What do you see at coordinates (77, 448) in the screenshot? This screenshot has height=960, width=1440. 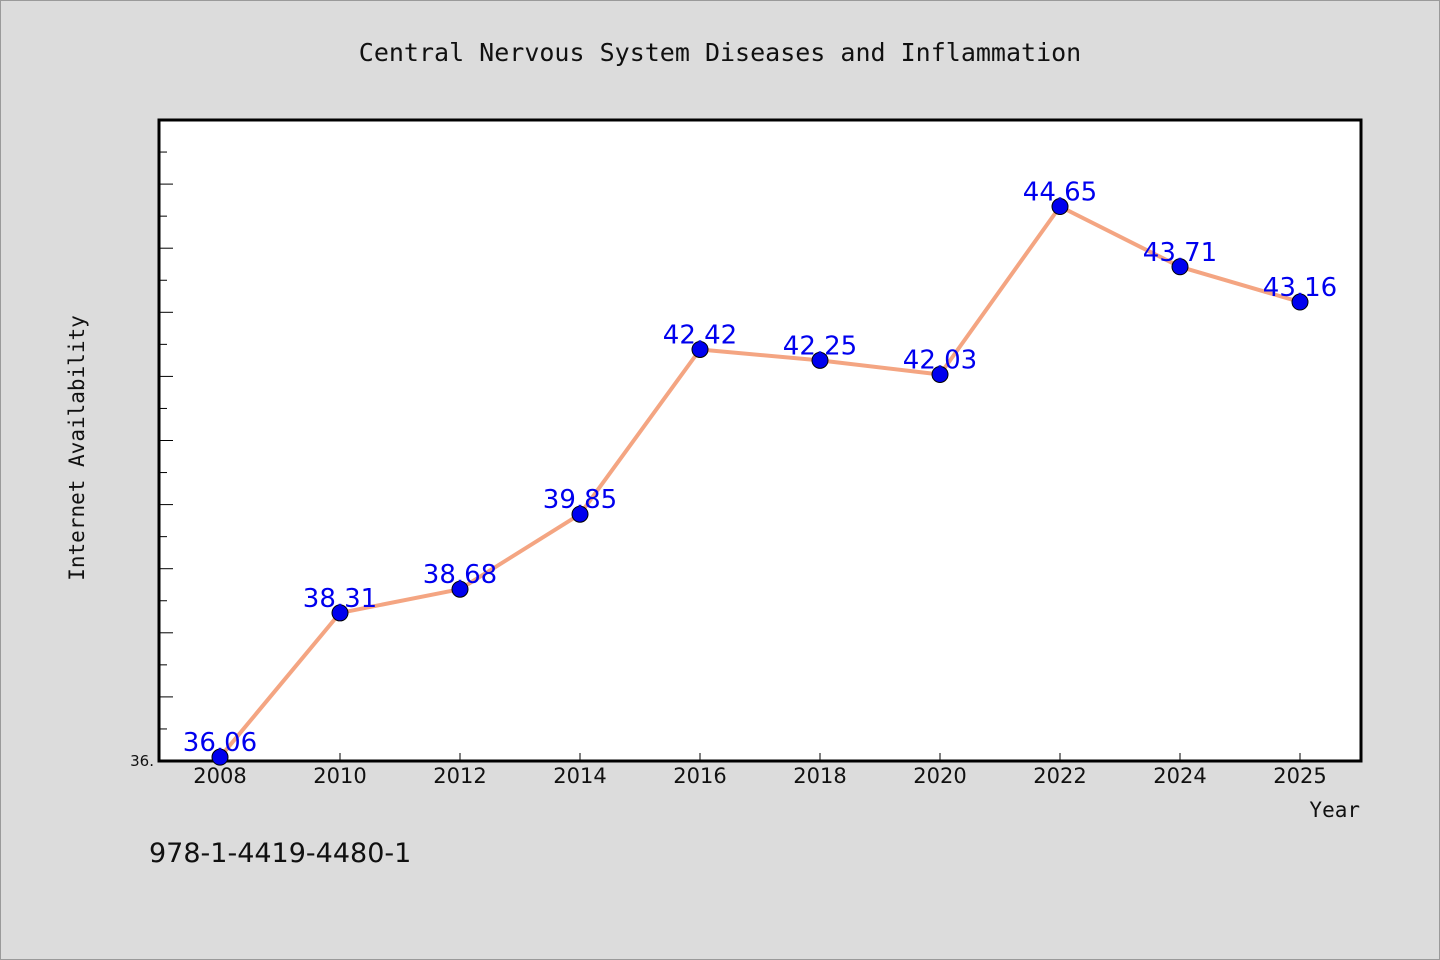 I see `y-axis-label: Internet Availability` at bounding box center [77, 448].